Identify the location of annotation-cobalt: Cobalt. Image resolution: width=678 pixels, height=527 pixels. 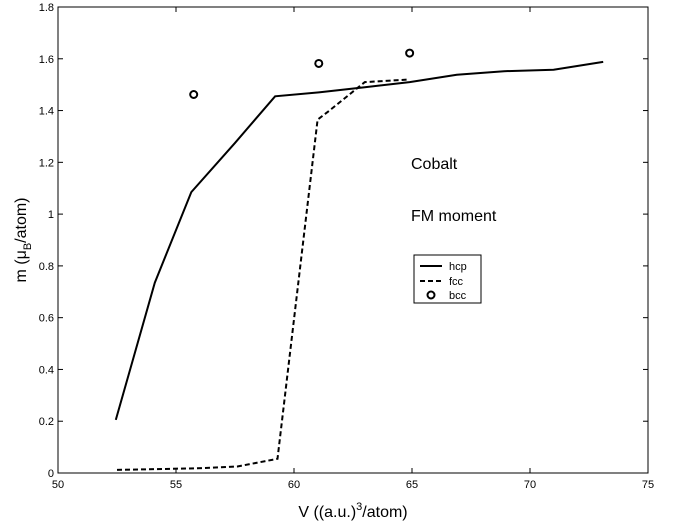
(434, 164).